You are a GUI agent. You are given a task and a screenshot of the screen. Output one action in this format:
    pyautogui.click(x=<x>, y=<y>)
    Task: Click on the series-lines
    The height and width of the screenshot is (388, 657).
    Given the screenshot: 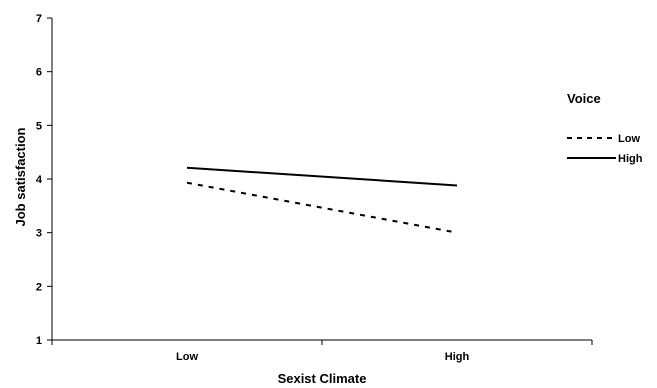 What is the action you would take?
    pyautogui.click(x=322, y=200)
    